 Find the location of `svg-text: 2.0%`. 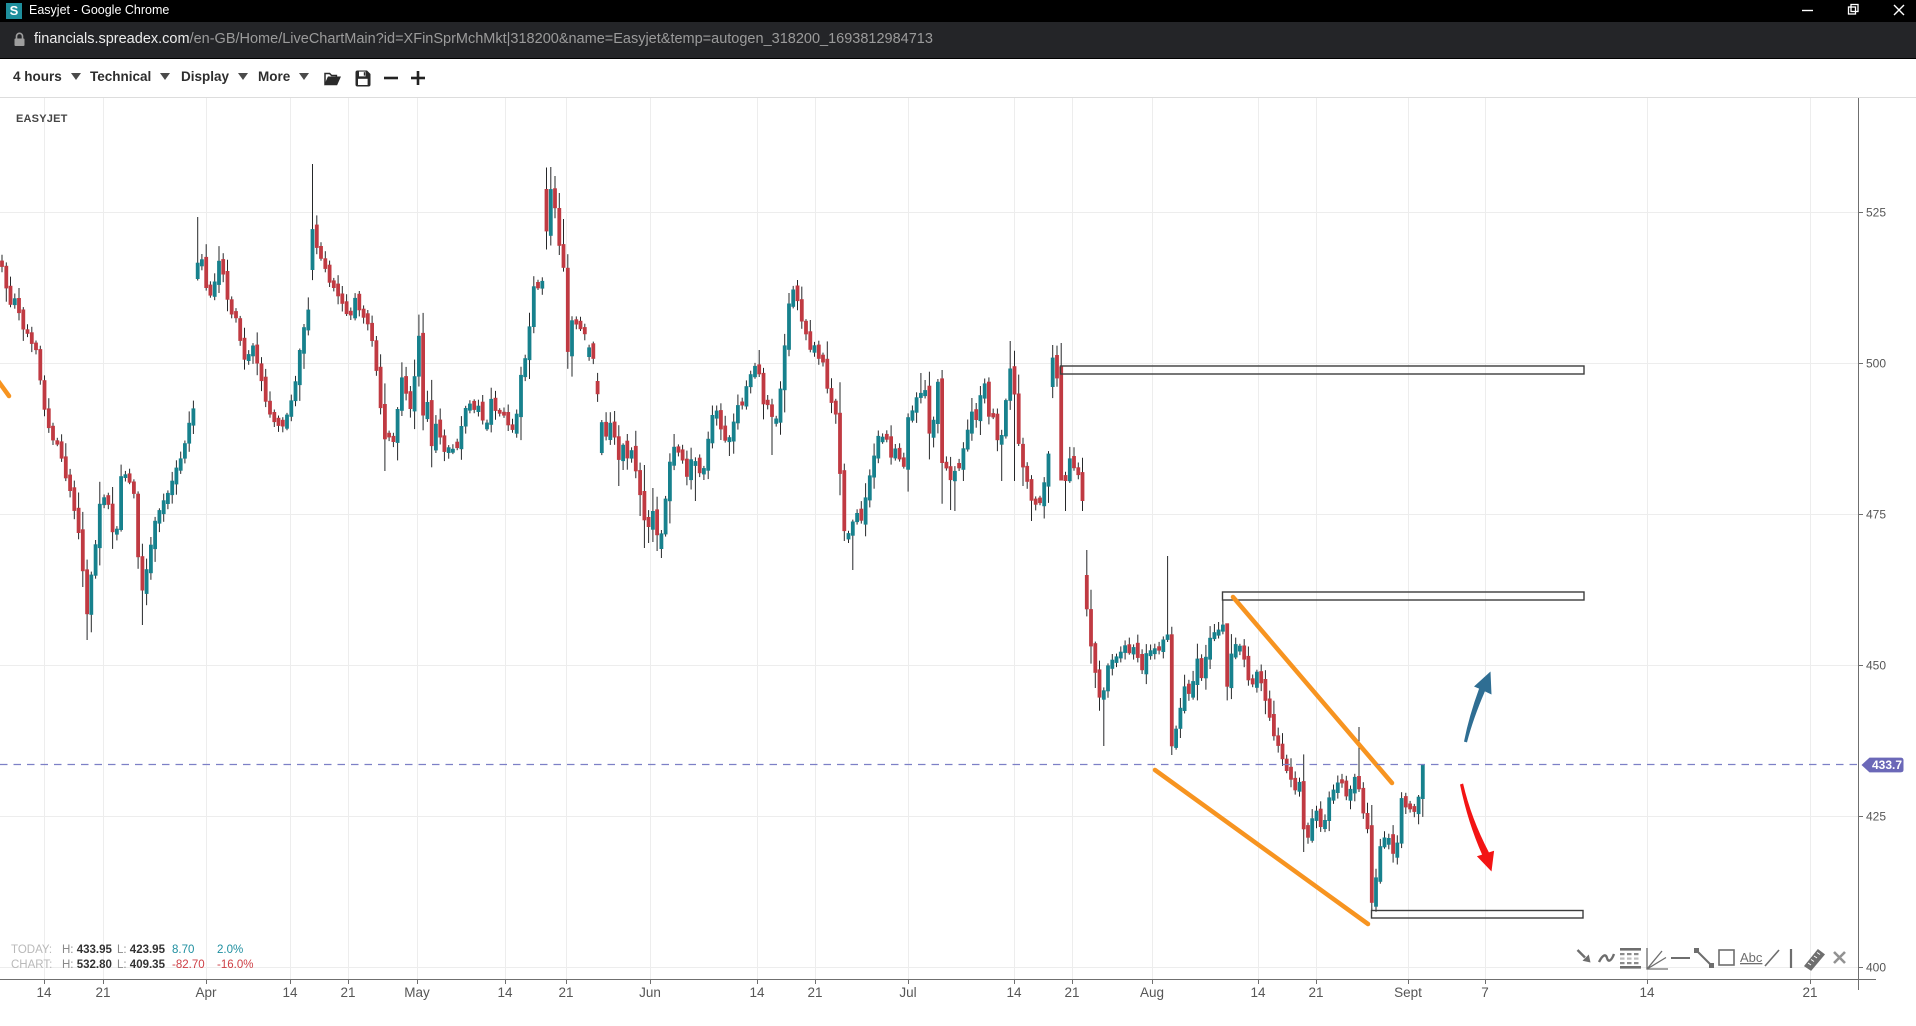

svg-text: 2.0% is located at coordinates (230, 950).